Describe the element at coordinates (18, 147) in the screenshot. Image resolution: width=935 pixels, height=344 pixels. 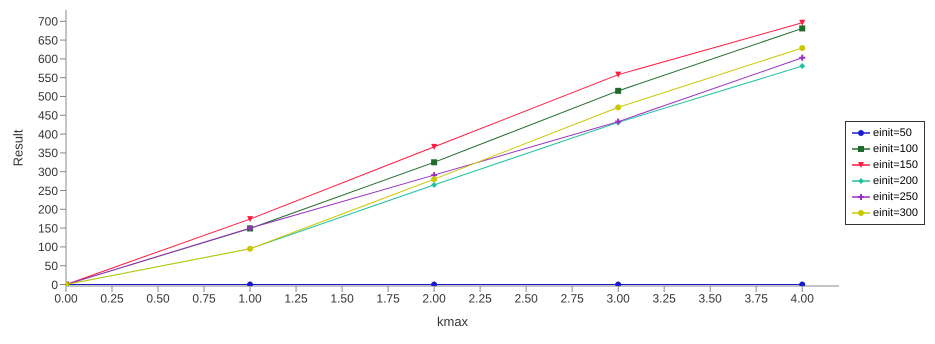
I see `y-axis-title: Result` at that location.